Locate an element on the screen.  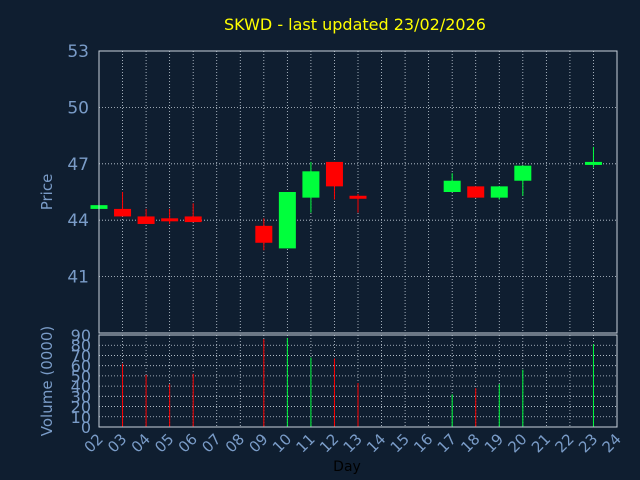
price-y-tick-label: 44 is located at coordinates (78, 221).